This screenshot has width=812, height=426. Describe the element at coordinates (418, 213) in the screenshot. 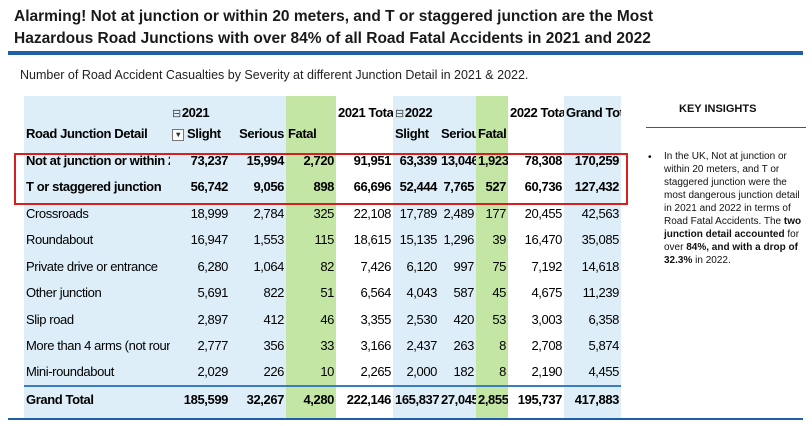

I see `cell-s22: 17,789` at that location.